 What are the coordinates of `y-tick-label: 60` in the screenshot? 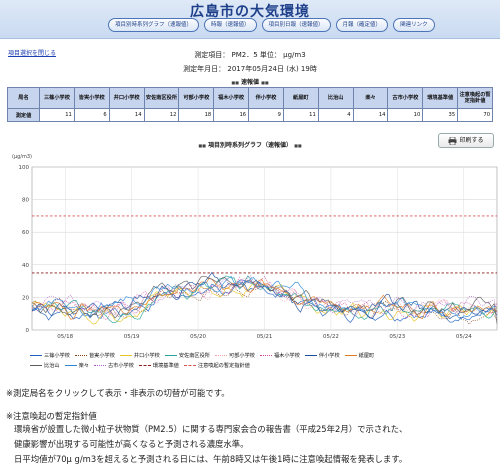 It's located at (25, 233).